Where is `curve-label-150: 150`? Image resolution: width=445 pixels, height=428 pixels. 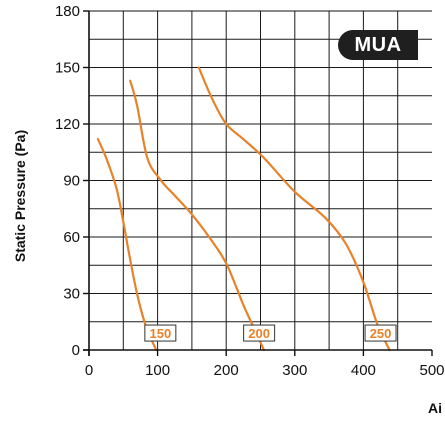
curve-label-150: 150 is located at coordinates (160, 333).